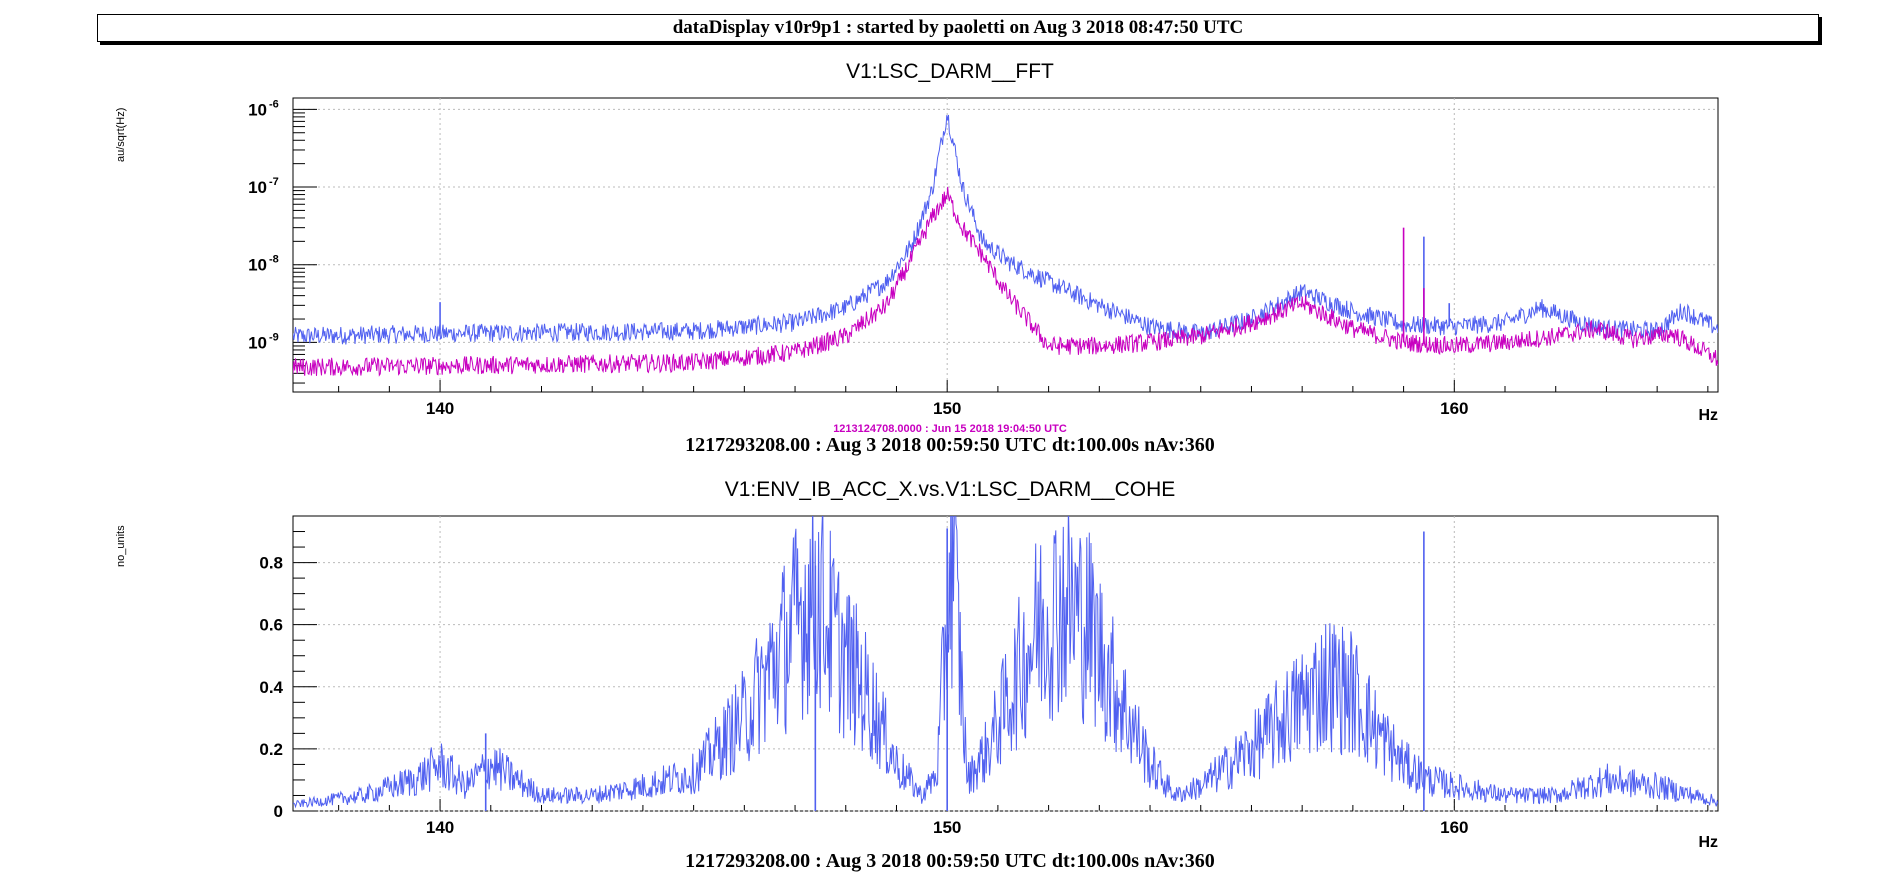  Describe the element at coordinates (274, 260) in the screenshot. I see `y-tick-exponent: -8` at that location.